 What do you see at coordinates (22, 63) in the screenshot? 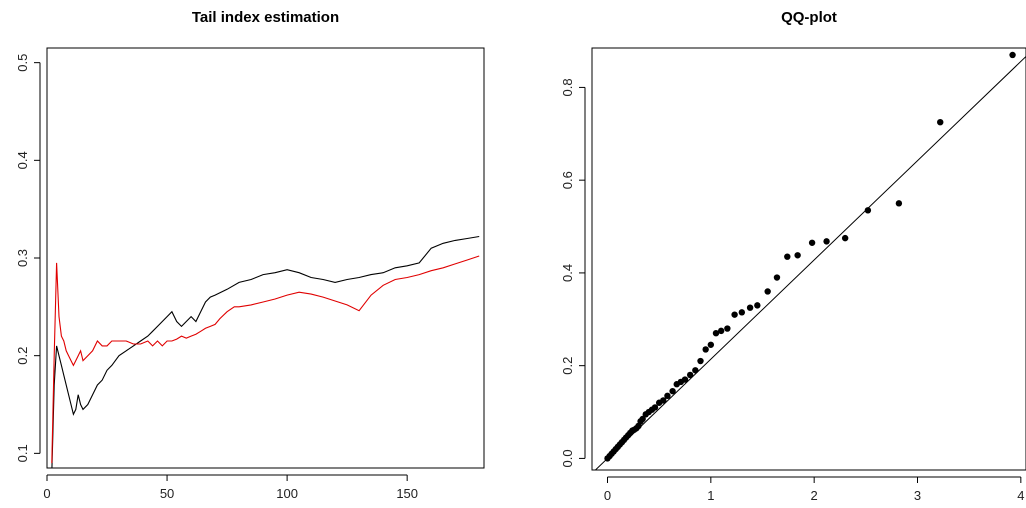
I see `y-tick-label: 0.5` at bounding box center [22, 63].